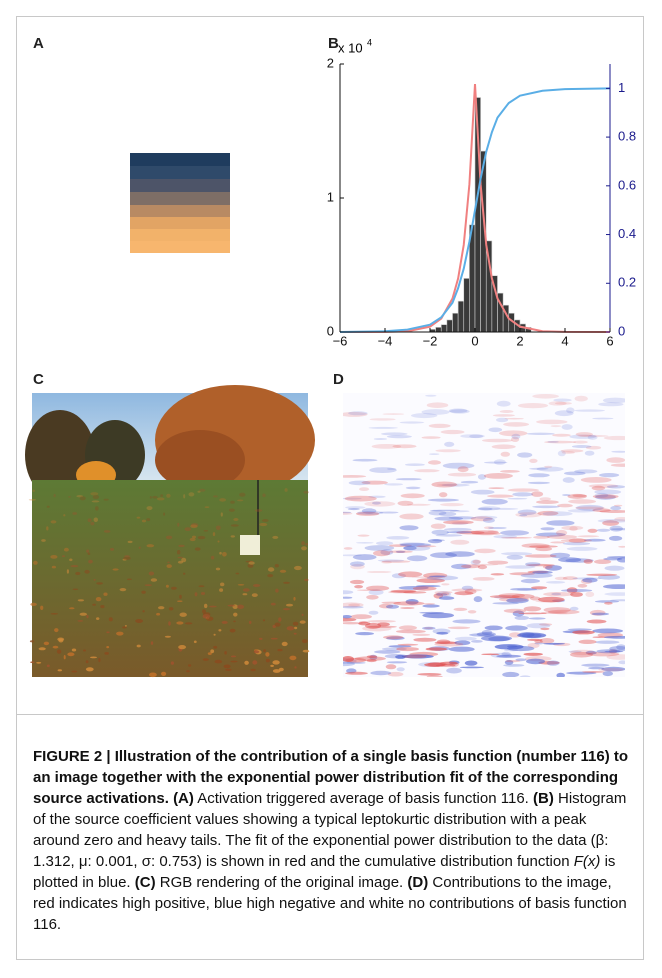 The height and width of the screenshot is (978, 662). Describe the element at coordinates (38, 43) in the screenshot. I see `panel-label: A` at that location.